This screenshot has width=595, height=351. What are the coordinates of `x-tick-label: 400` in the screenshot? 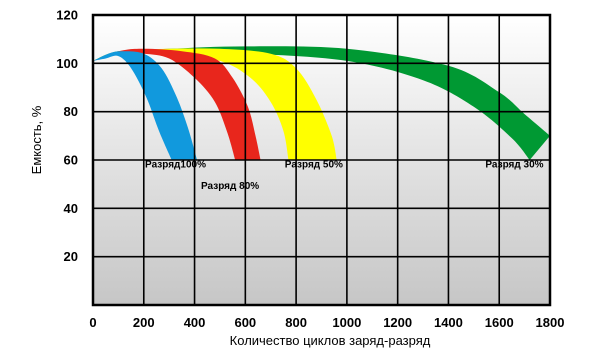 It's located at (195, 322).